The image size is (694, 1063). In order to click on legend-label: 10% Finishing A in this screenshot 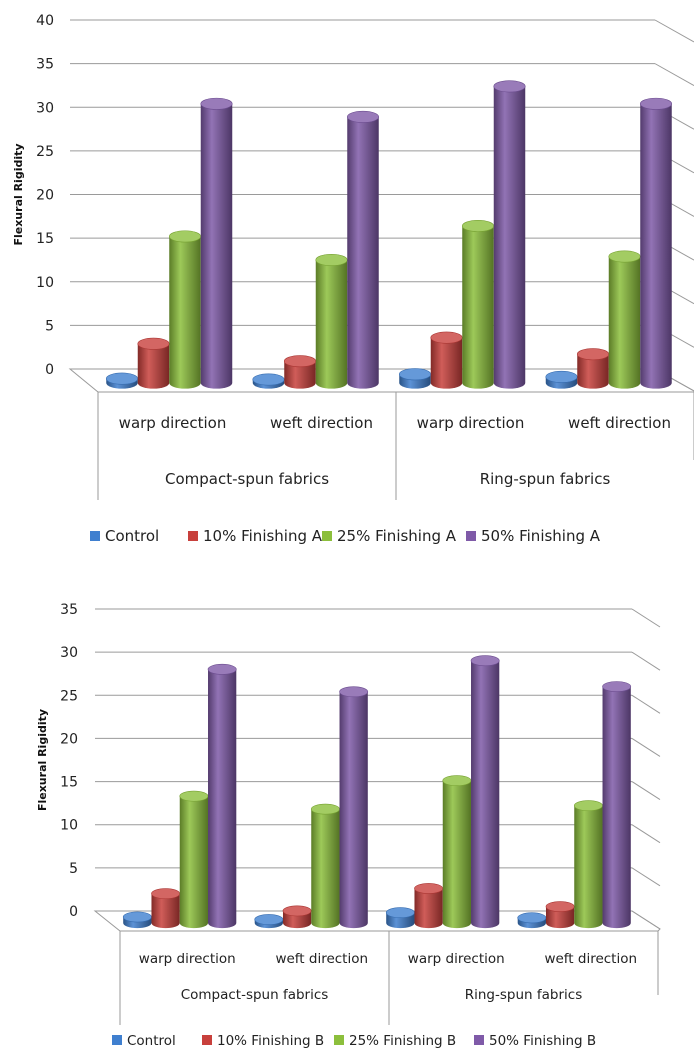, I will do `click(263, 536)`.